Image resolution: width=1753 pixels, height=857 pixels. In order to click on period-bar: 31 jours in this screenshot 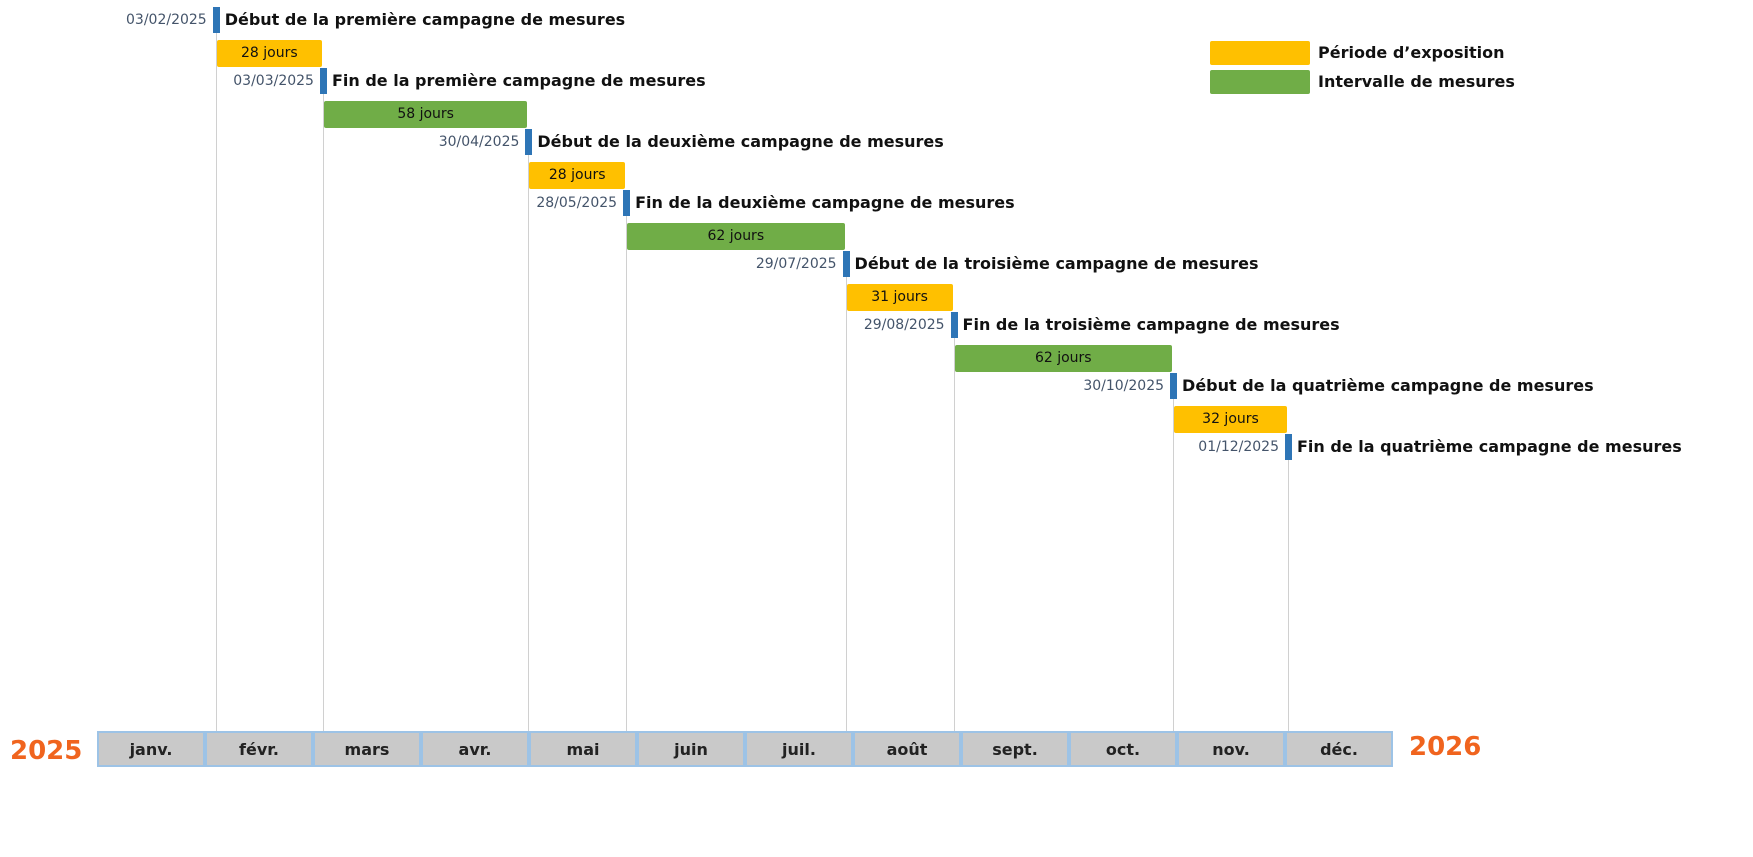, I will do `click(899, 297)`.